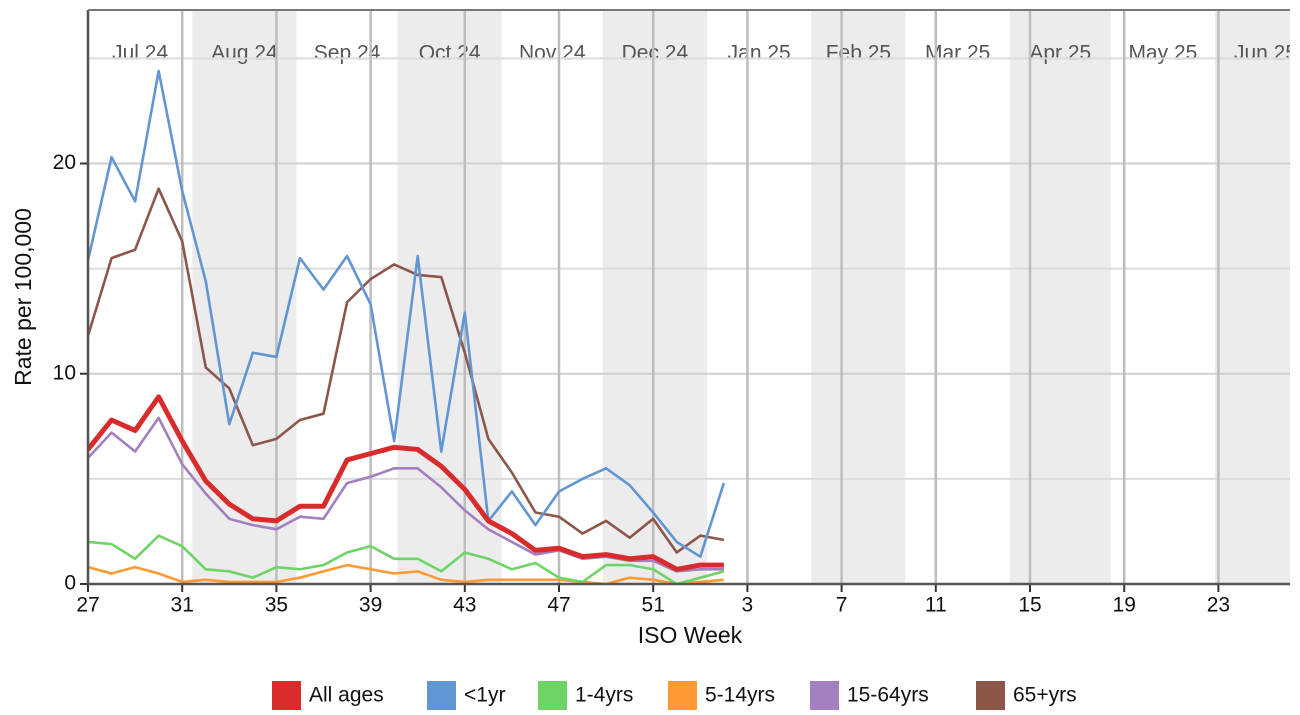 Image resolution: width=1300 pixels, height=715 pixels. Describe the element at coordinates (64, 162) in the screenshot. I see `y-tick-label: 20` at that location.